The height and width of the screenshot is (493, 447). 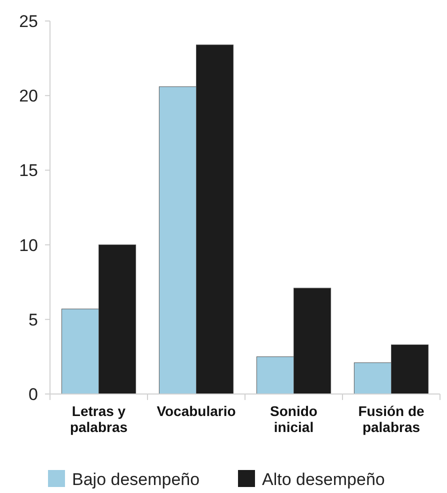 What do you see at coordinates (28, 245) in the screenshot?
I see `y-tick-label: 10` at bounding box center [28, 245].